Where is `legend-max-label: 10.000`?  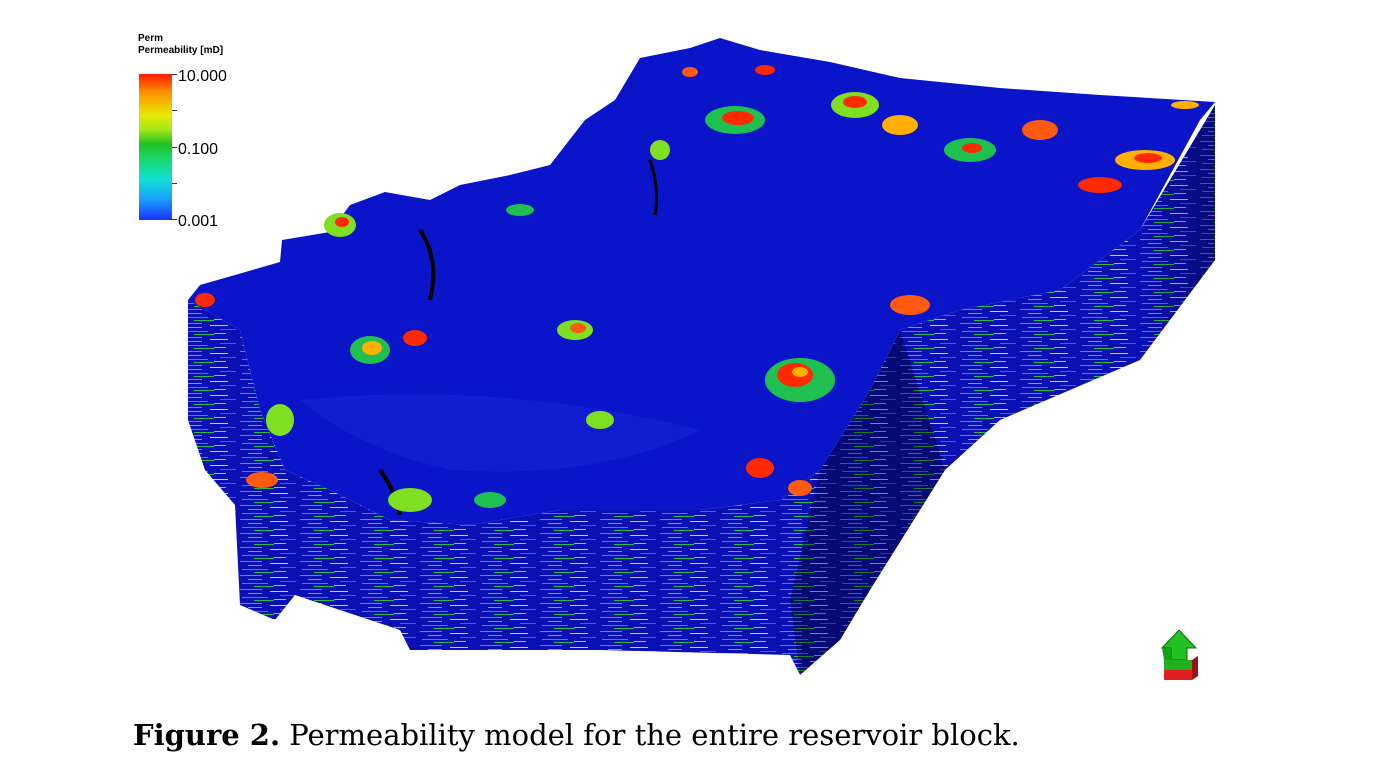
legend-max-label: 10.000 is located at coordinates (202, 76).